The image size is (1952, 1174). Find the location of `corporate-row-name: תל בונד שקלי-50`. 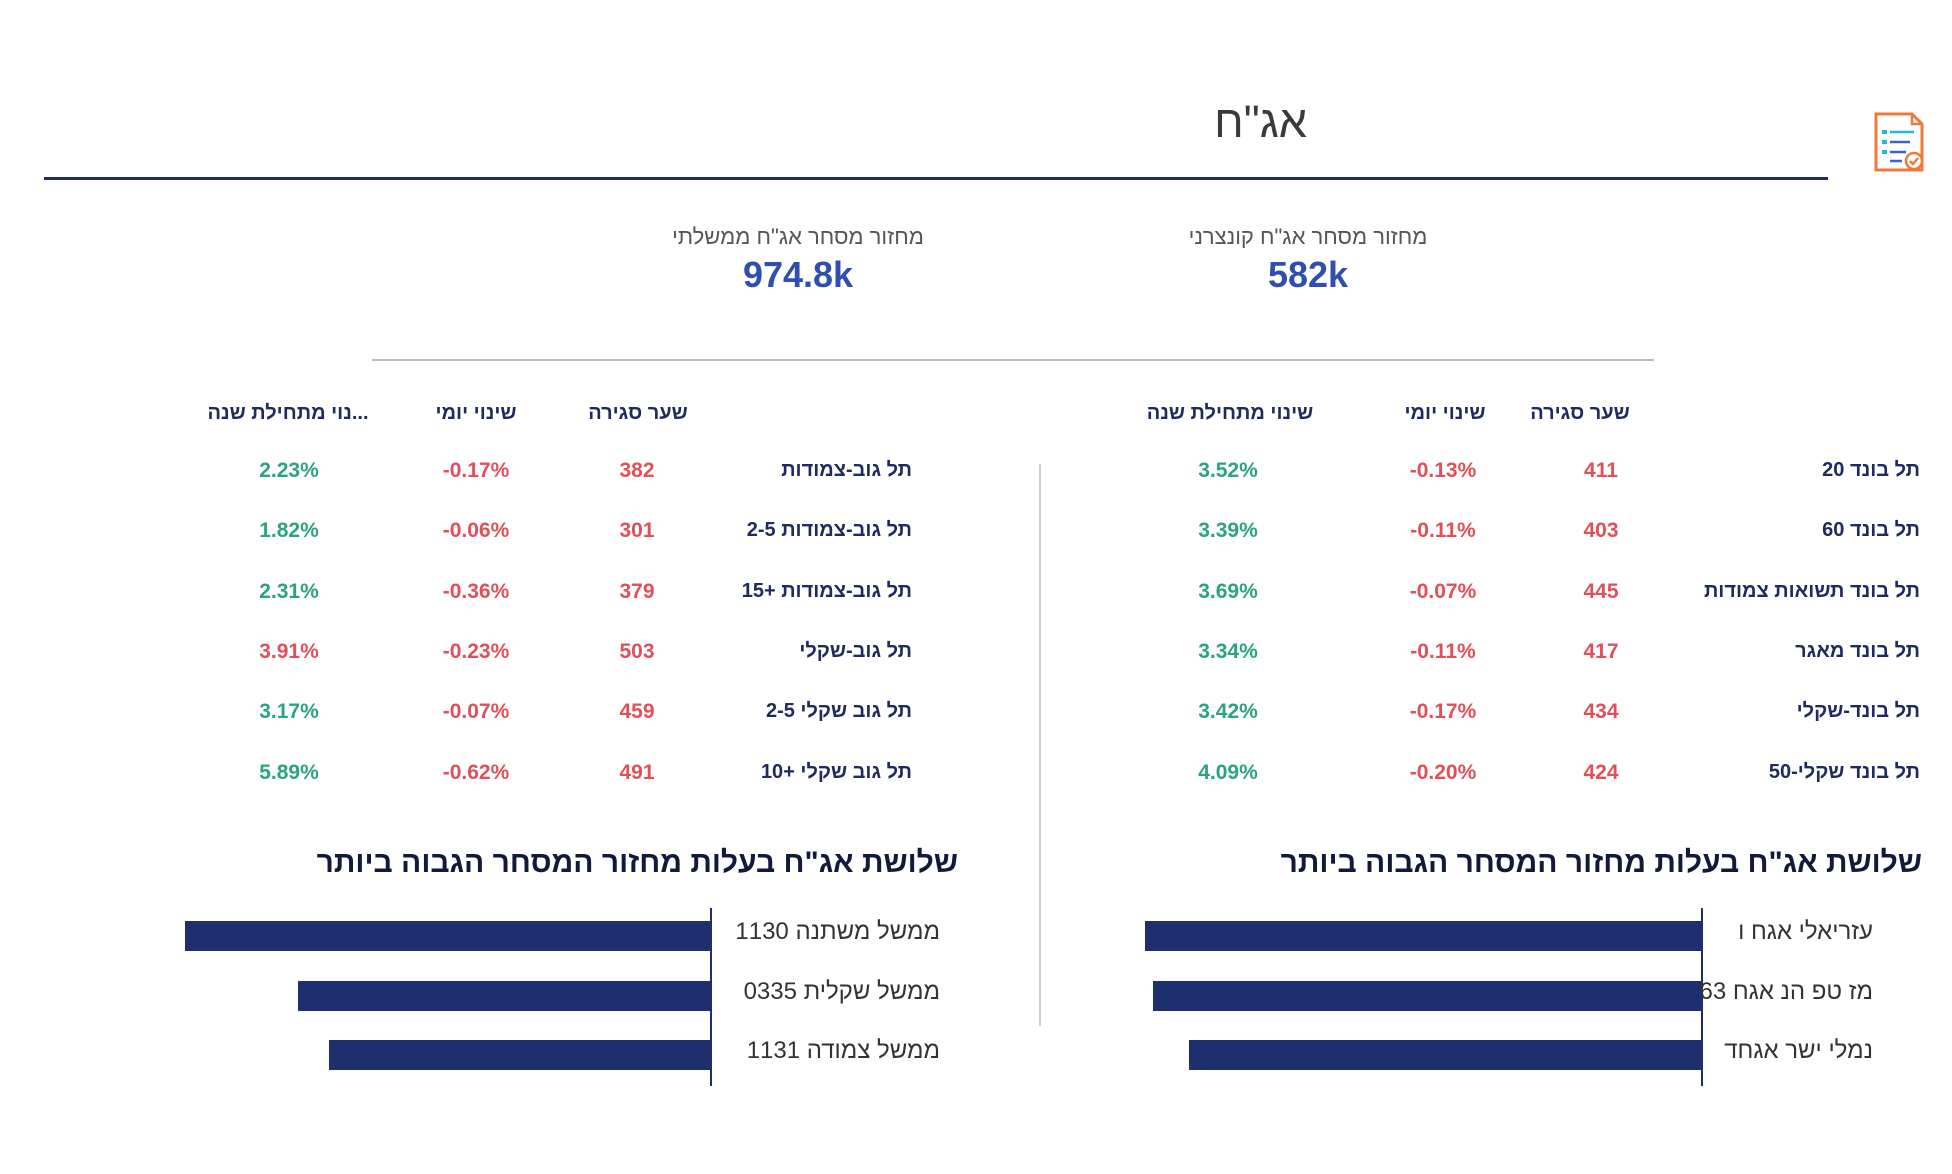

corporate-row-name: תל בונד שקלי-50 is located at coordinates (1844, 772).